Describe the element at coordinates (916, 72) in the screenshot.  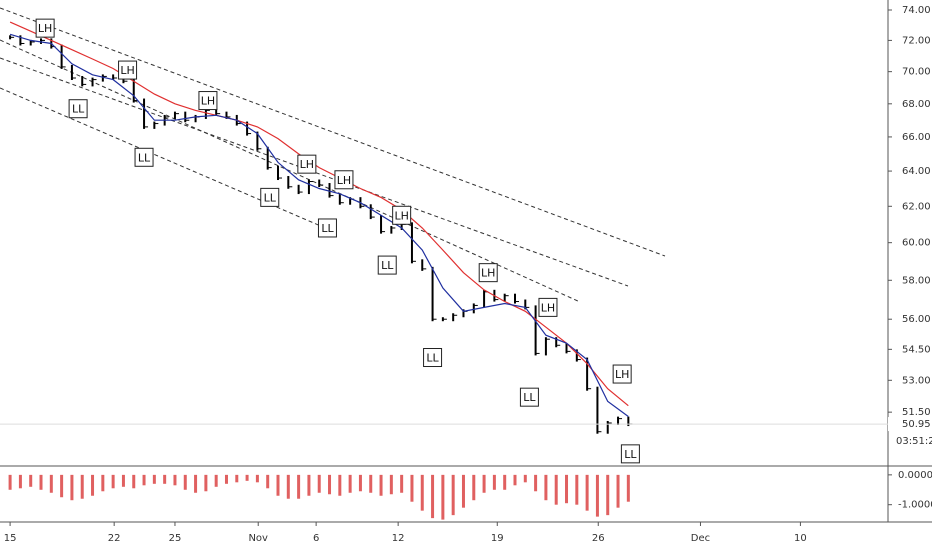
I see `y-tick-label: 70.00` at that location.